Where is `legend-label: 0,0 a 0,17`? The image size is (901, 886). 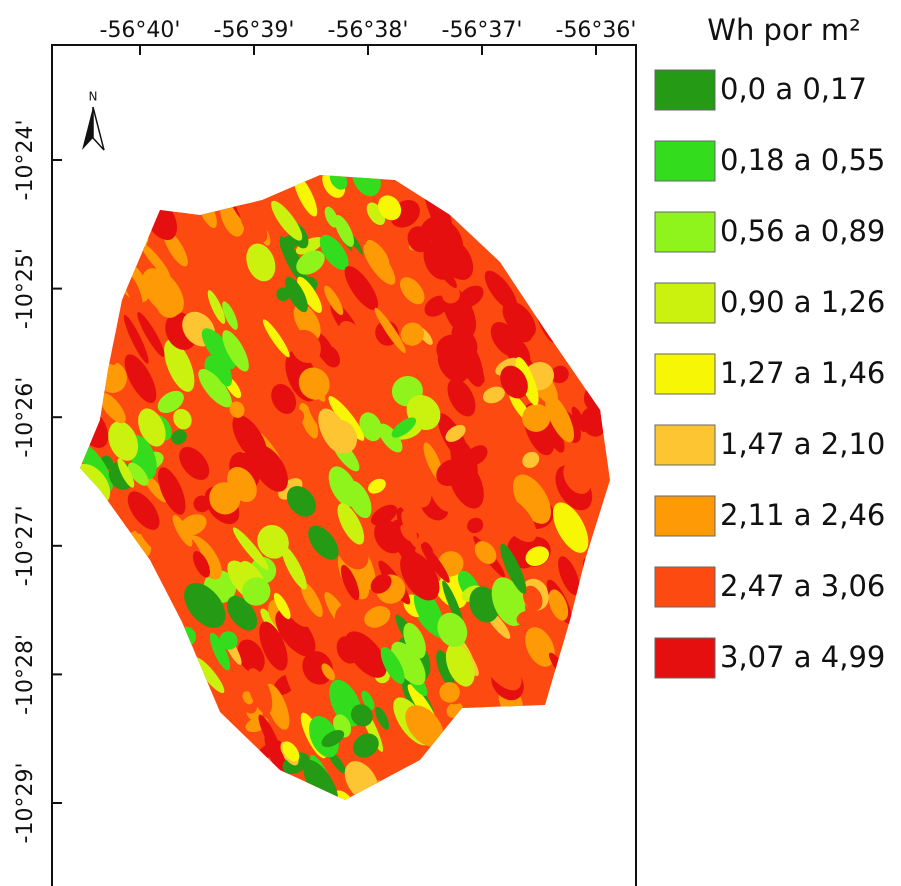 legend-label: 0,0 a 0,17 is located at coordinates (793, 89).